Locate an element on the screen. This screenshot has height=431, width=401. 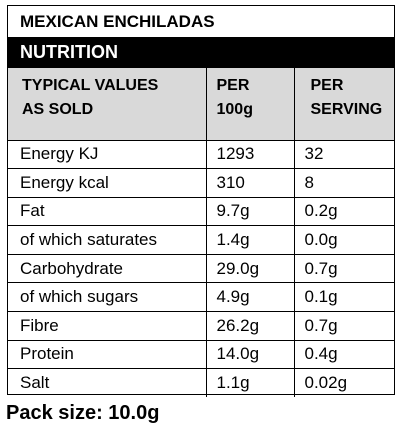
header-per-serving: PER SERVING is located at coordinates (343, 104).